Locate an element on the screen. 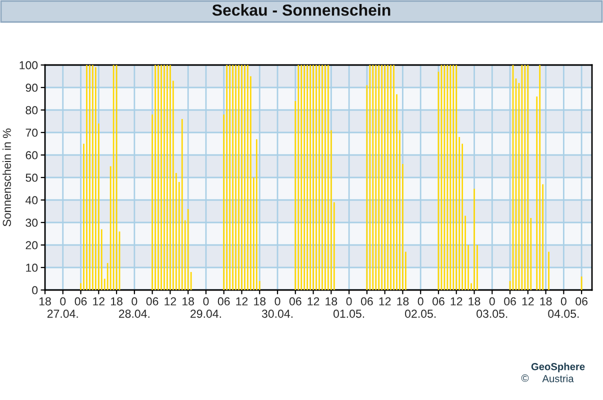  y-tick-label: 100 is located at coordinates (29, 65).